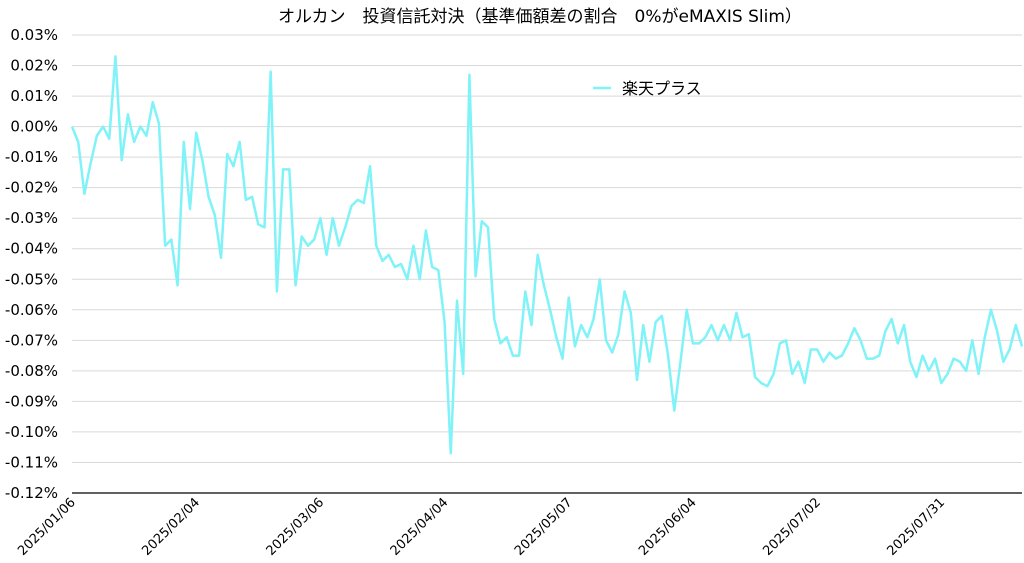 Image resolution: width=1024 pixels, height=563 pixels. I want to click on x-tick-label: 2025/06/04, so click(668, 527).